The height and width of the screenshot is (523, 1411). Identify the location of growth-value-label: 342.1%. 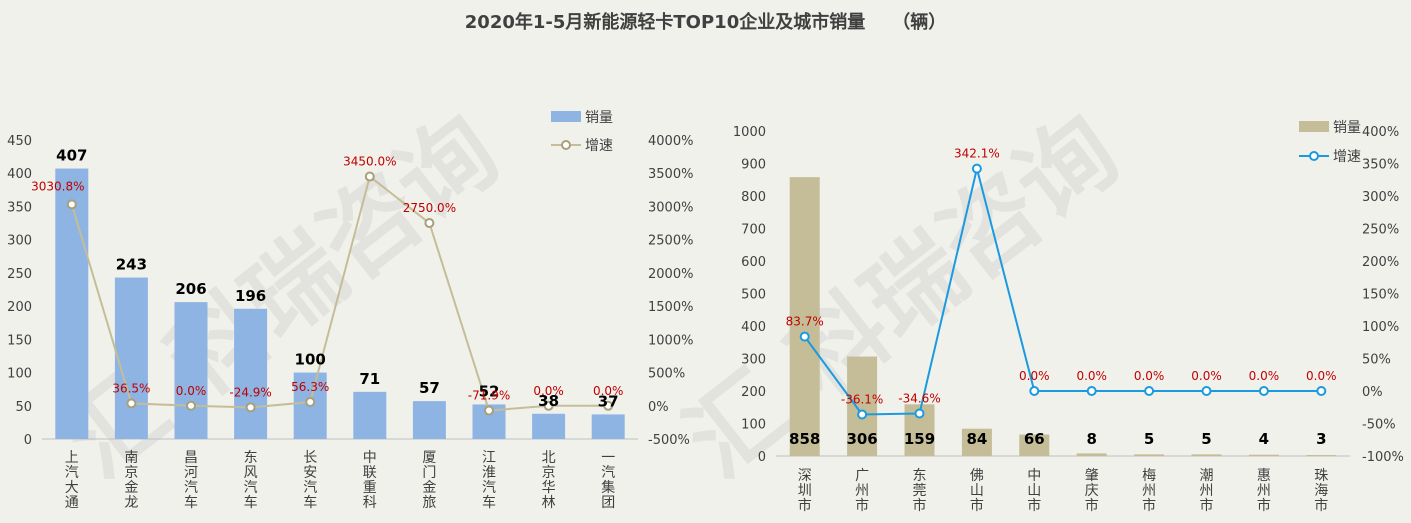
(977, 154).